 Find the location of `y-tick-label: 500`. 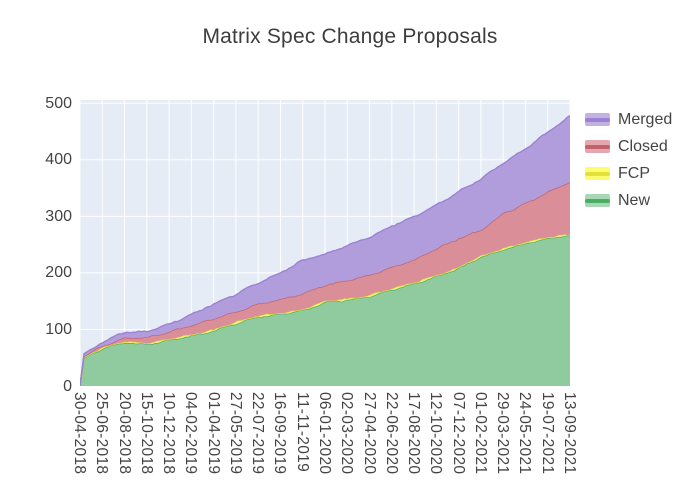

y-tick-label: 500 is located at coordinates (58, 103).